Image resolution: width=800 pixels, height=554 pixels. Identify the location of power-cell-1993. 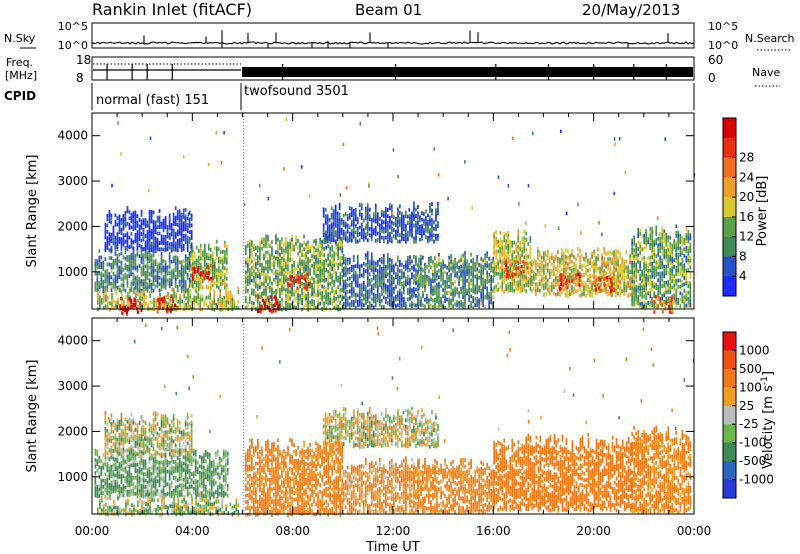
(340, 293).